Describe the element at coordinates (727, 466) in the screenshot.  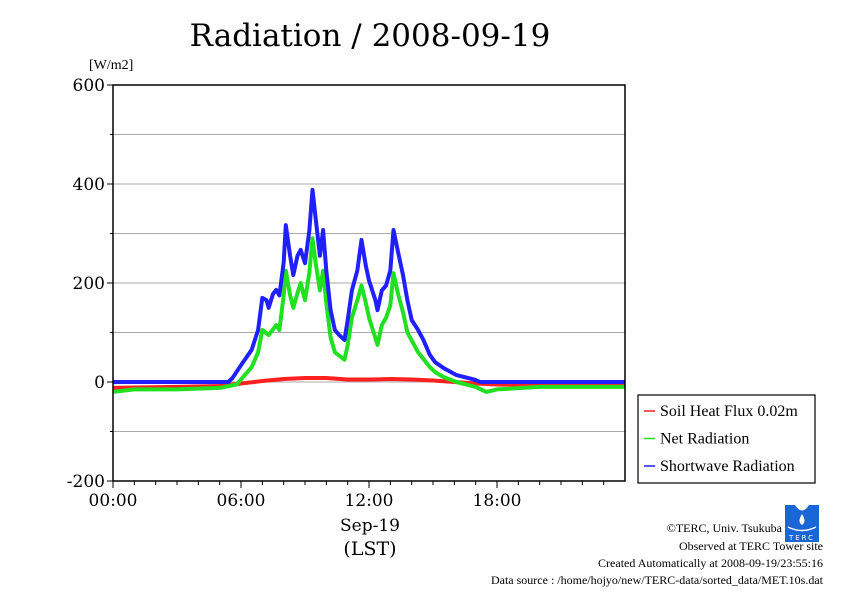
I see `legend-label: Shortwave Radiation` at that location.